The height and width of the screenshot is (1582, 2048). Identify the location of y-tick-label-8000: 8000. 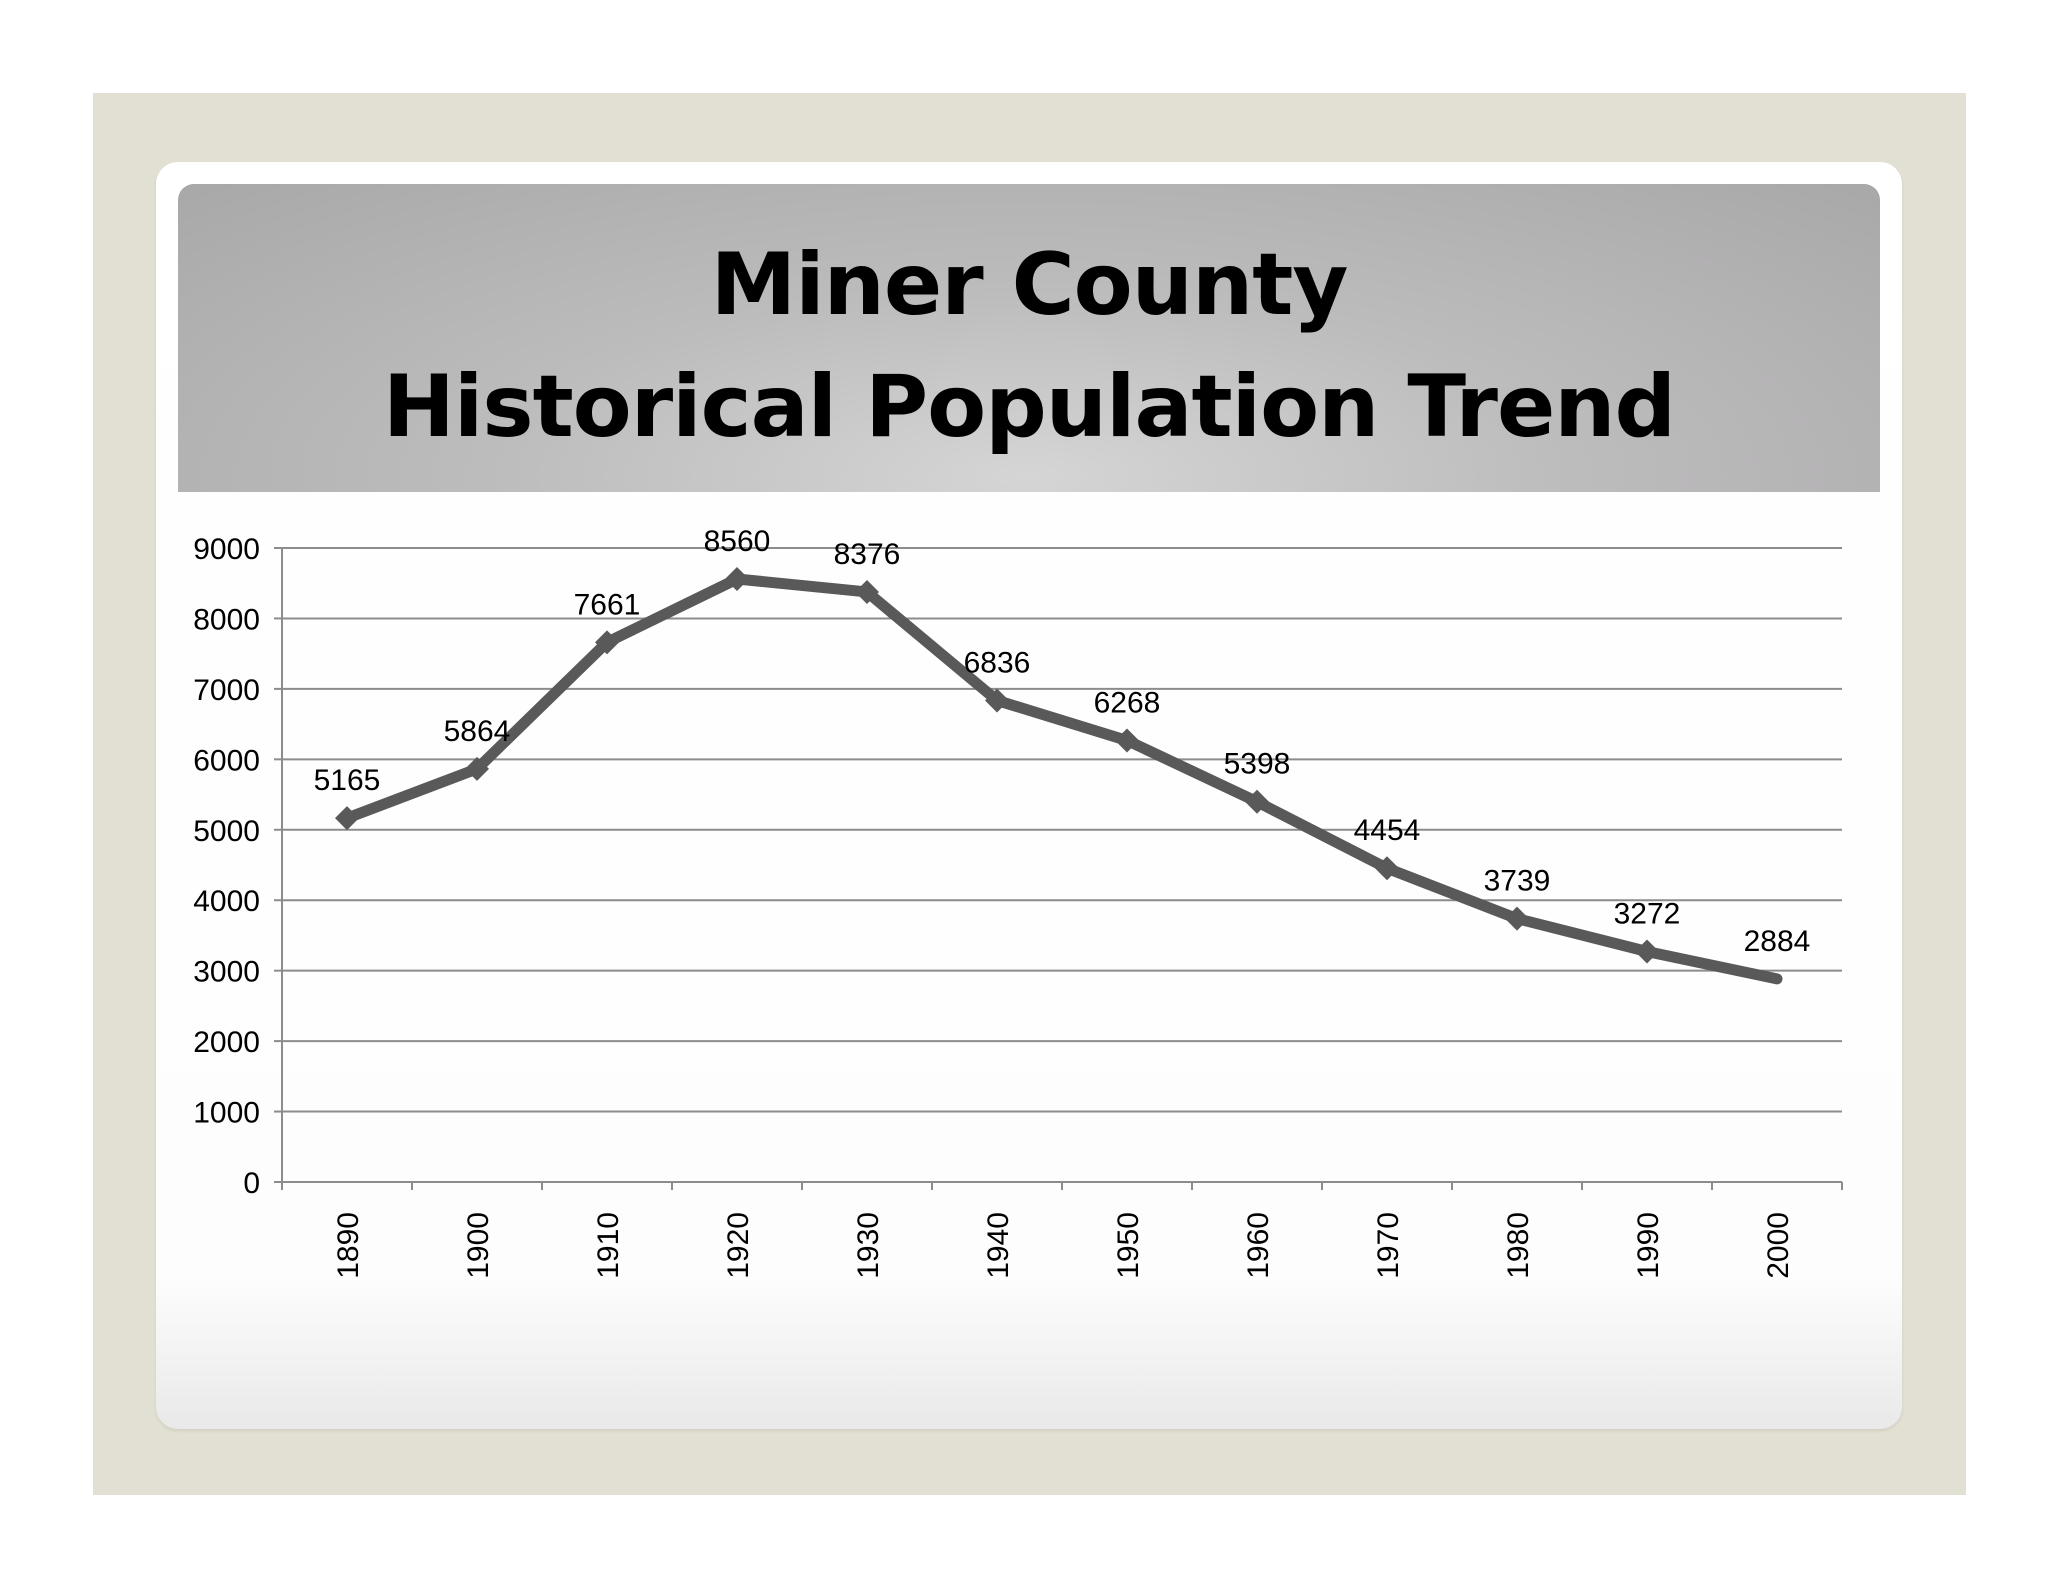
(226, 619).